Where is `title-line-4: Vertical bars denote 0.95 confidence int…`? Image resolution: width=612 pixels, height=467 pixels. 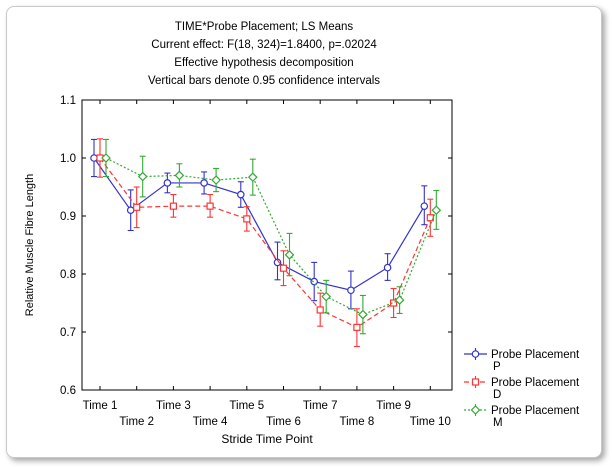
title-line-4: Vertical bars denote 0.95 confidence int… is located at coordinates (264, 81).